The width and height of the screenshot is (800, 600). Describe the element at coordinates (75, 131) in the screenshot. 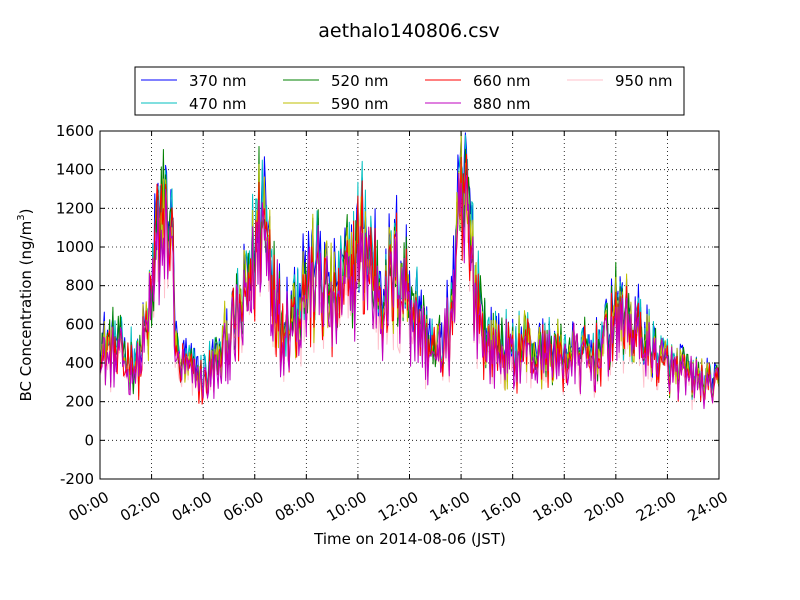

I see `y-tick-label: 1600` at that location.